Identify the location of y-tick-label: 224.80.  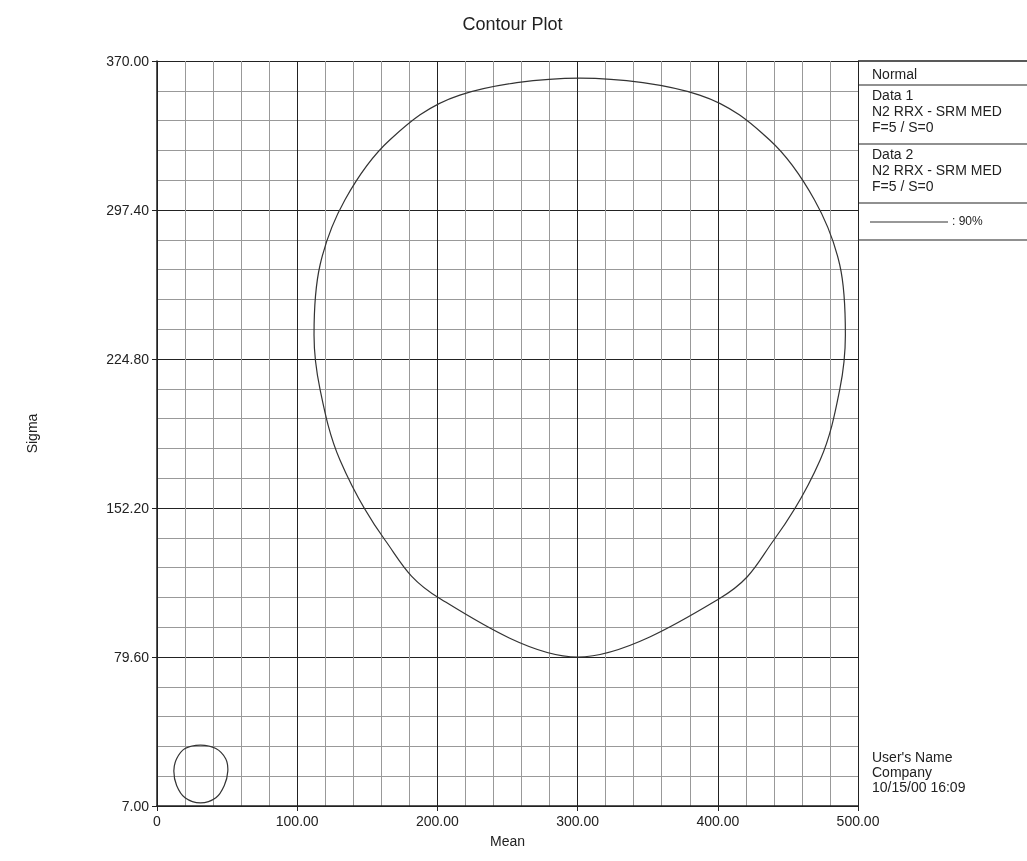
(128, 359).